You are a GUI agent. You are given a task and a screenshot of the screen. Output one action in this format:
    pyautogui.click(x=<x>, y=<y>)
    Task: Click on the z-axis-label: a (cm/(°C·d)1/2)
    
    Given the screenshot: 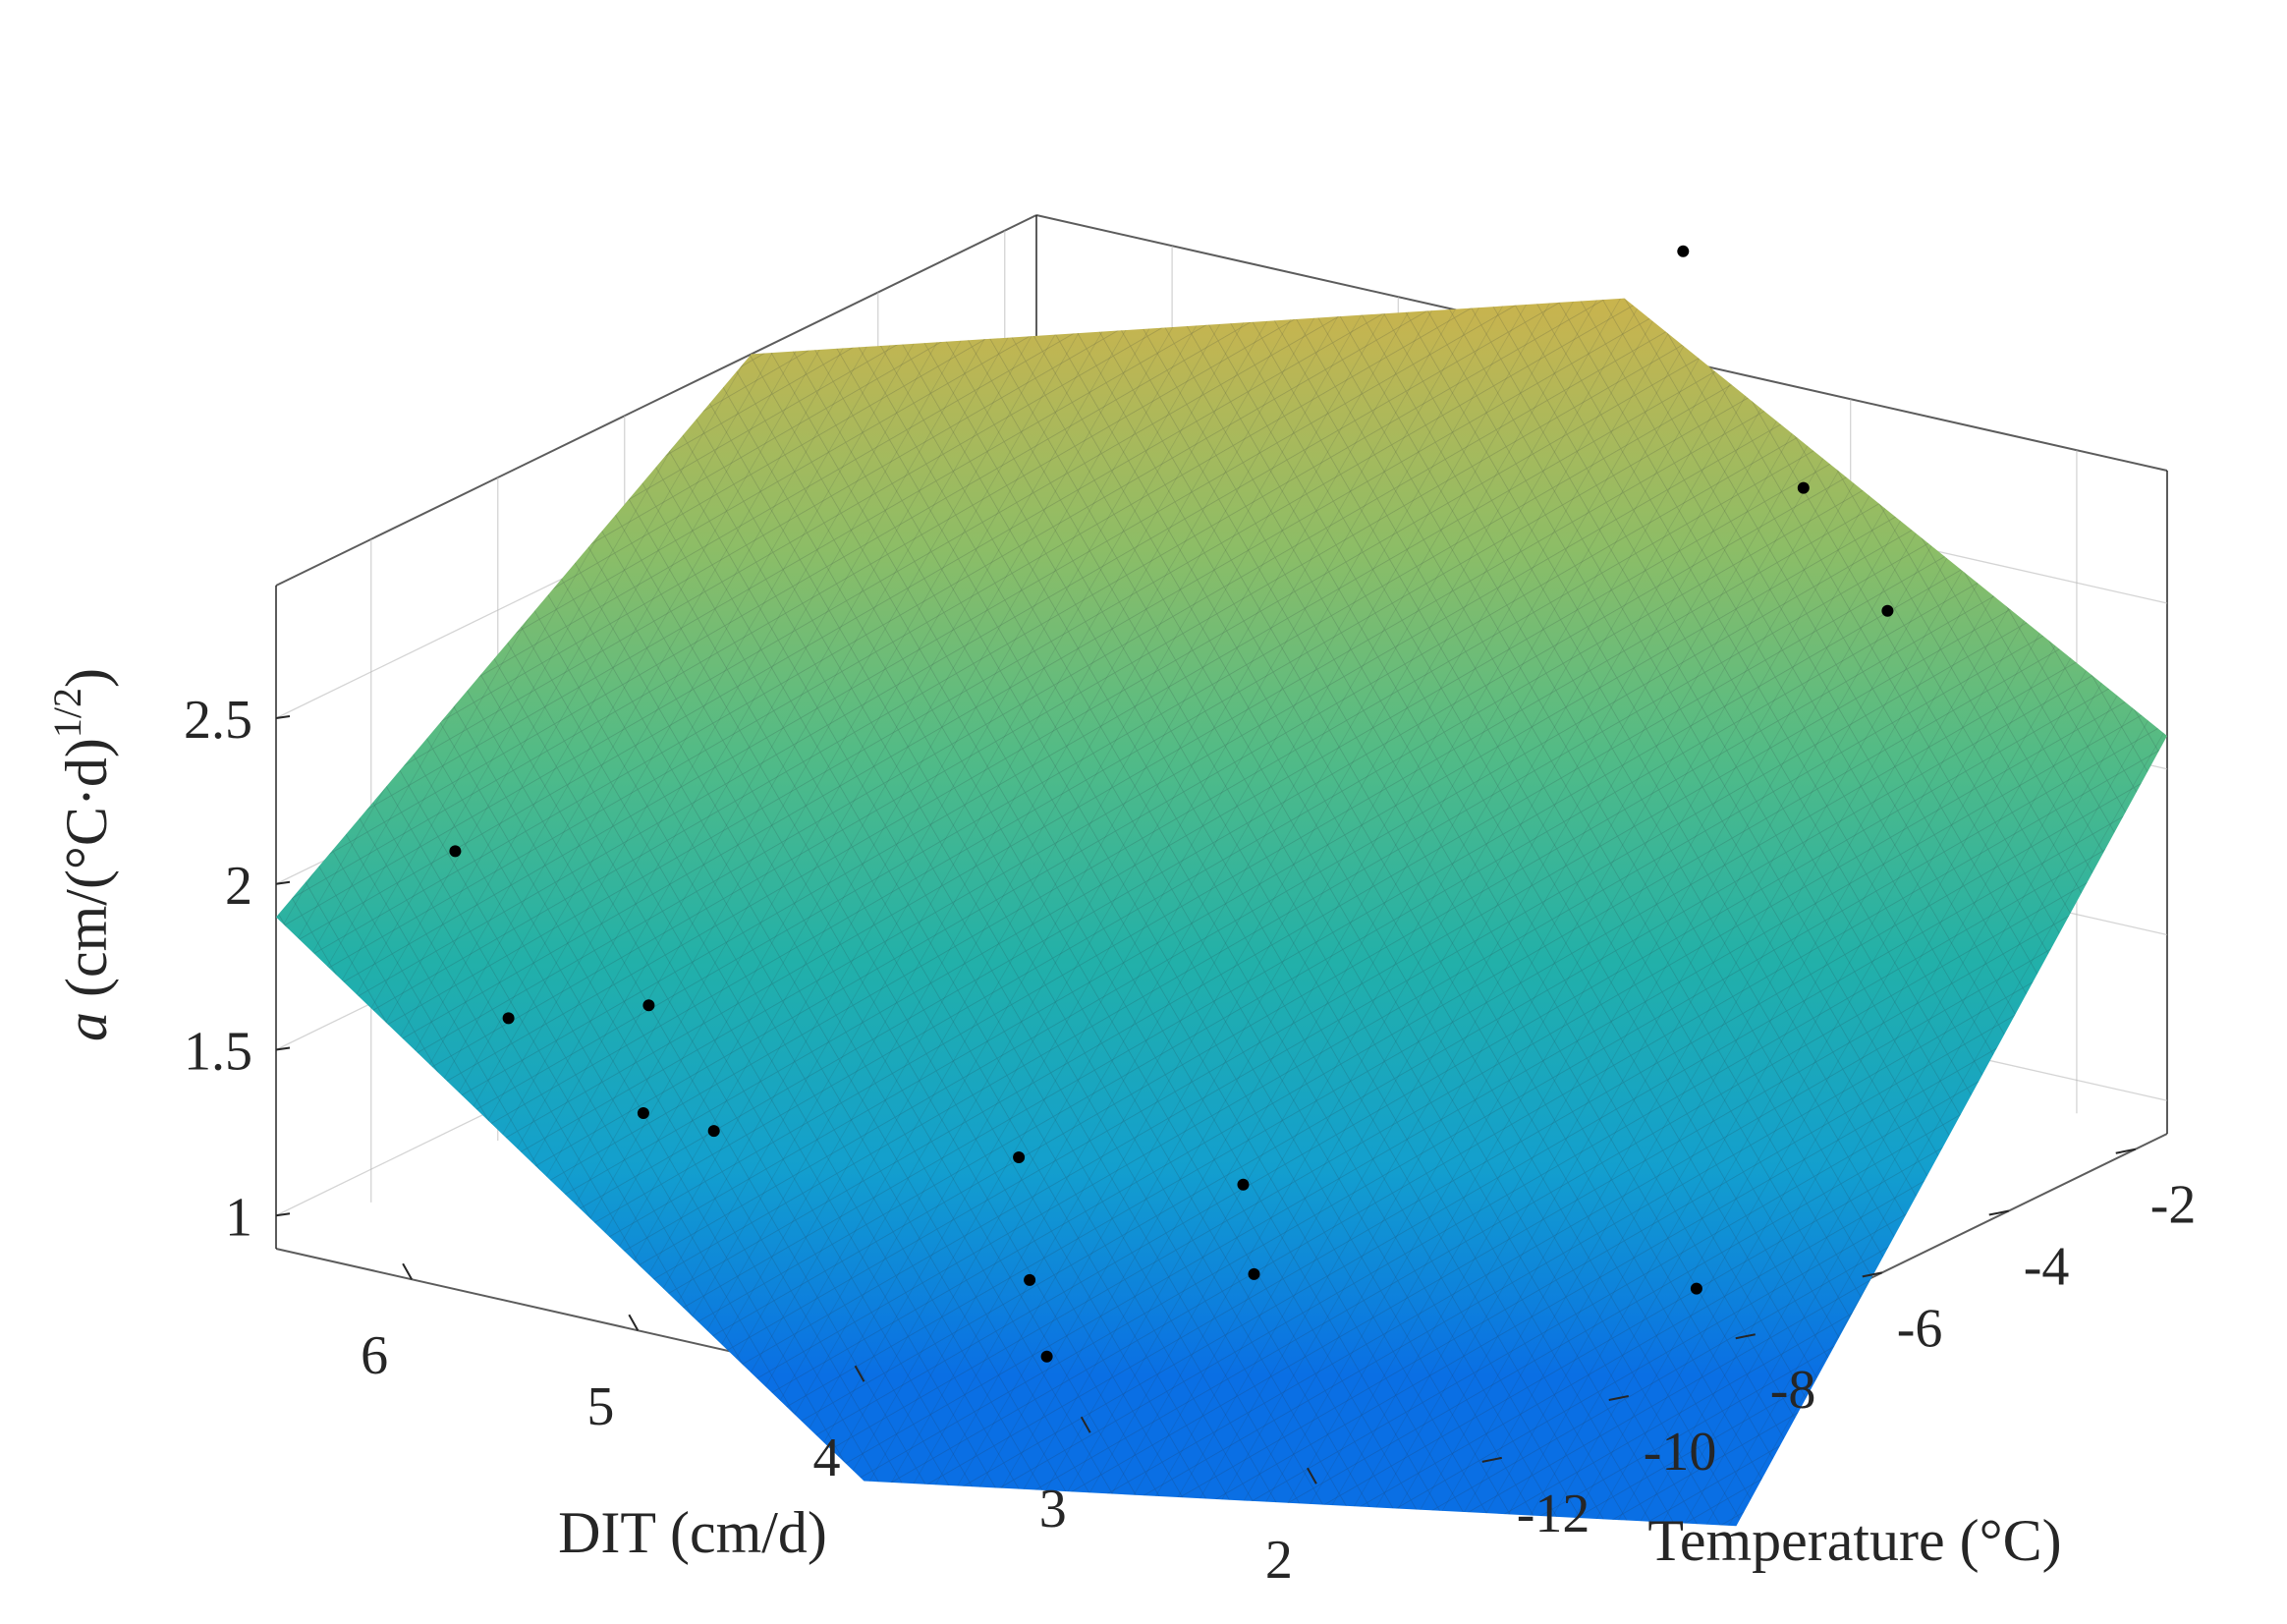 What is the action you would take?
    pyautogui.click(x=82, y=854)
    